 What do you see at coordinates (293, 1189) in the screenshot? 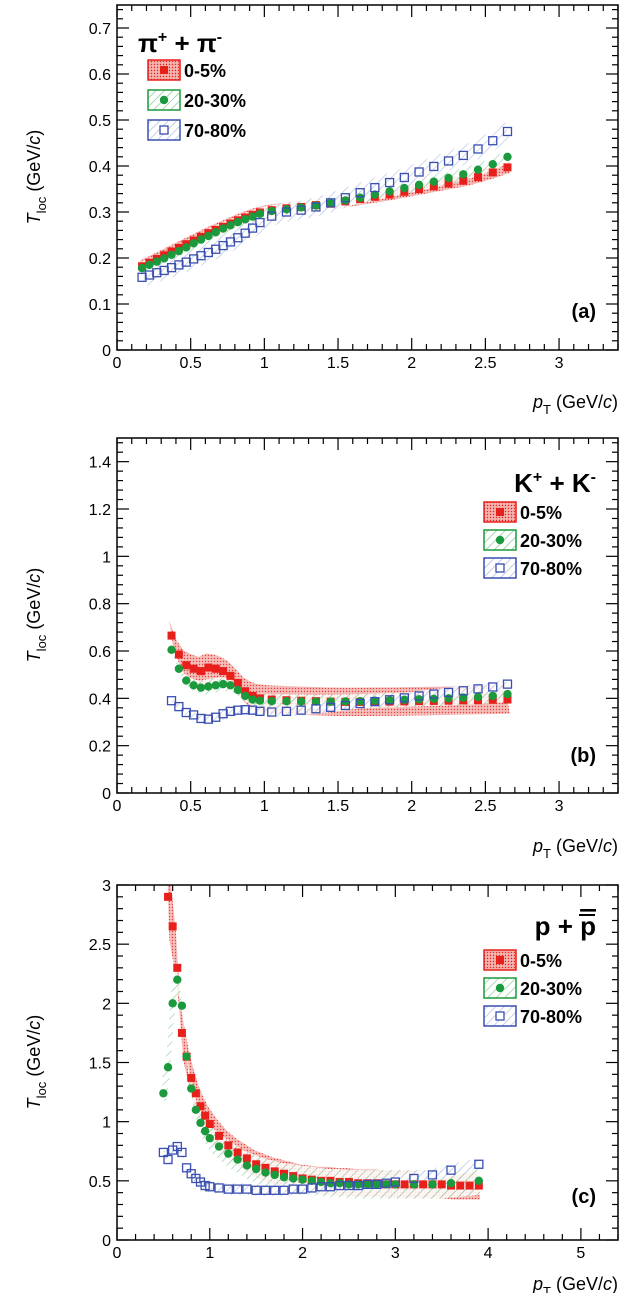
I see `point-70-80%-19` at bounding box center [293, 1189].